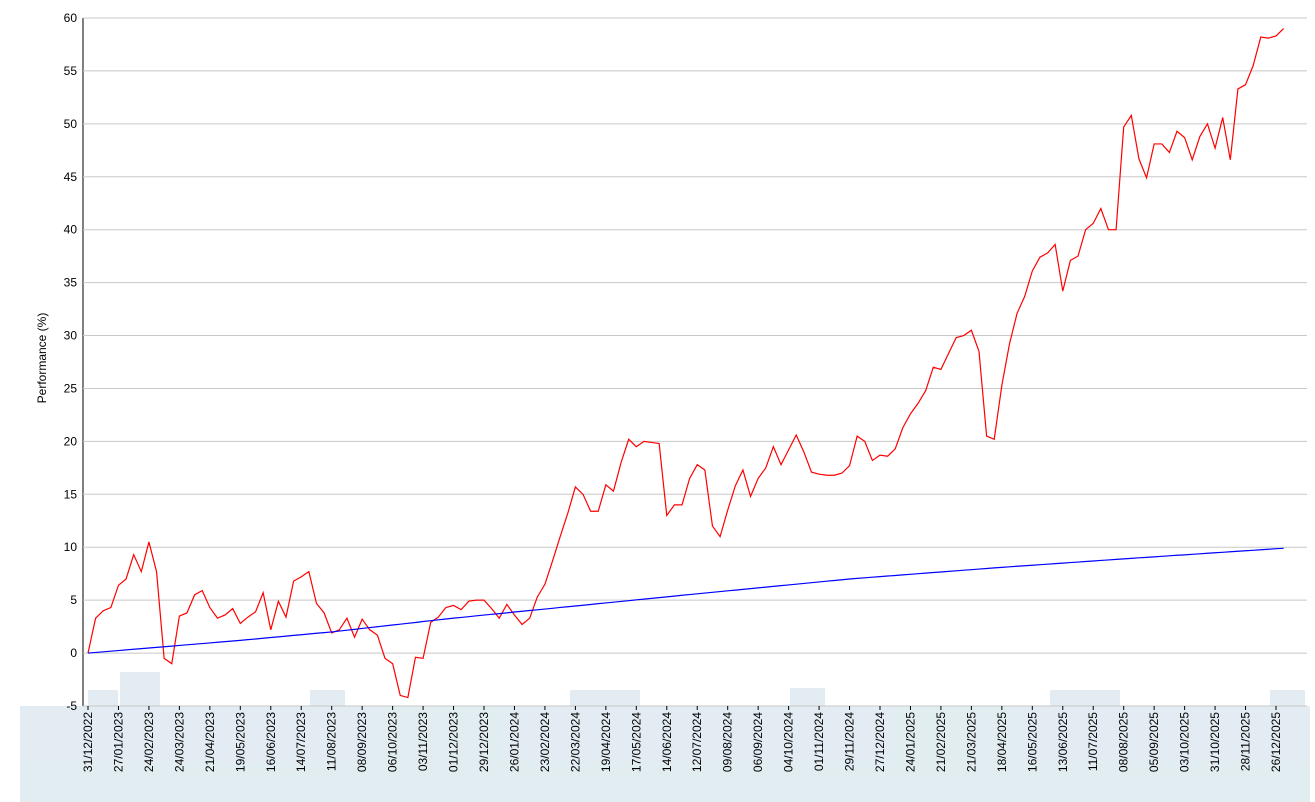  What do you see at coordinates (850, 741) in the screenshot?
I see `x-tick-label: 29/11/2024` at bounding box center [850, 741].